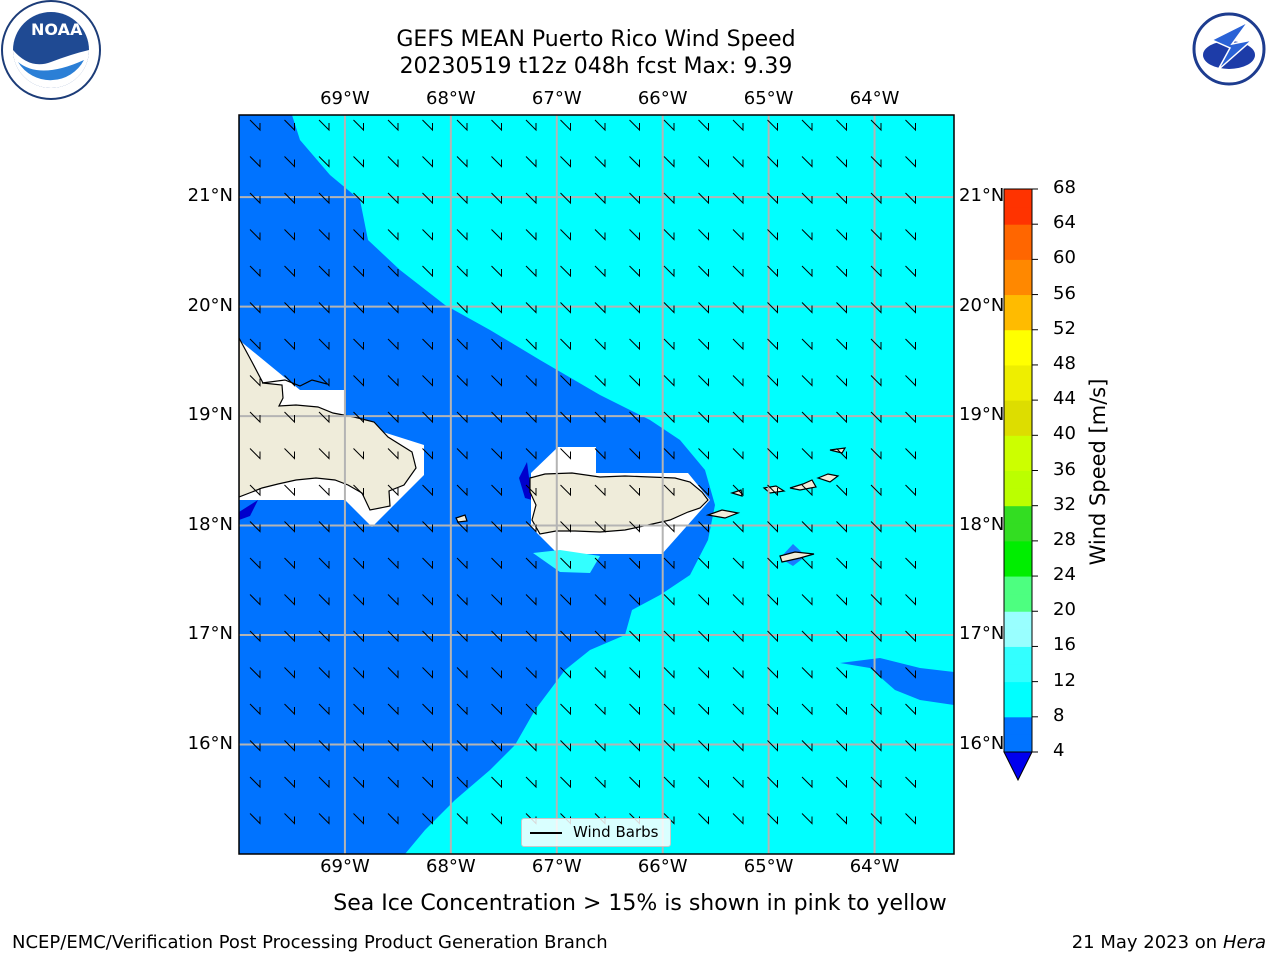 The height and width of the screenshot is (960, 1280). What do you see at coordinates (1144, 942) in the screenshot?
I see `footer-date-text: 21 May 2023 on` at bounding box center [1144, 942].